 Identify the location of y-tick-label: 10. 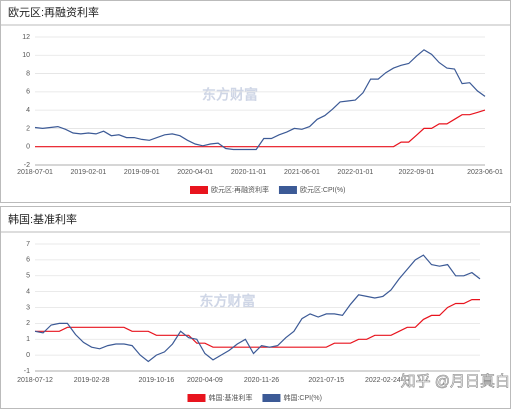
(26, 55).